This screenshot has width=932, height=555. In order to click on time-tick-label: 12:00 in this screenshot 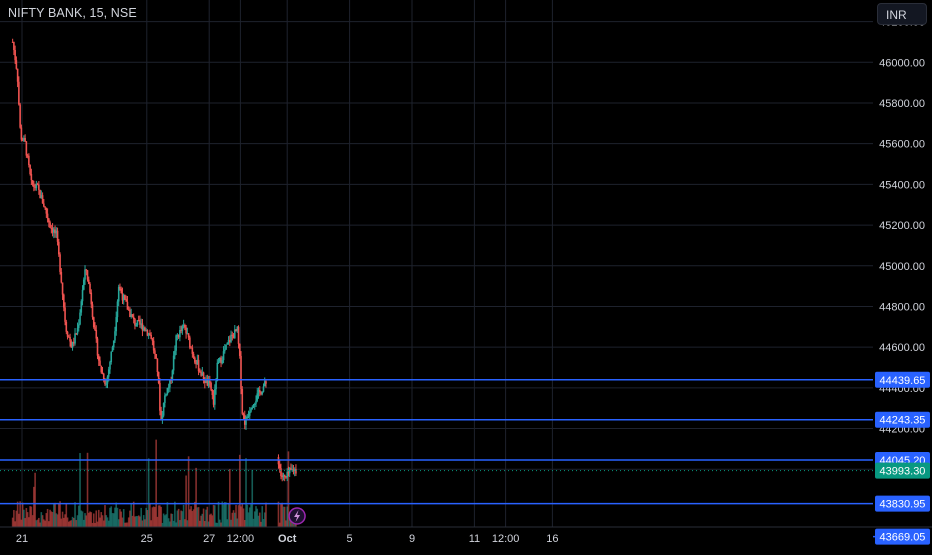, I will do `click(506, 539)`.